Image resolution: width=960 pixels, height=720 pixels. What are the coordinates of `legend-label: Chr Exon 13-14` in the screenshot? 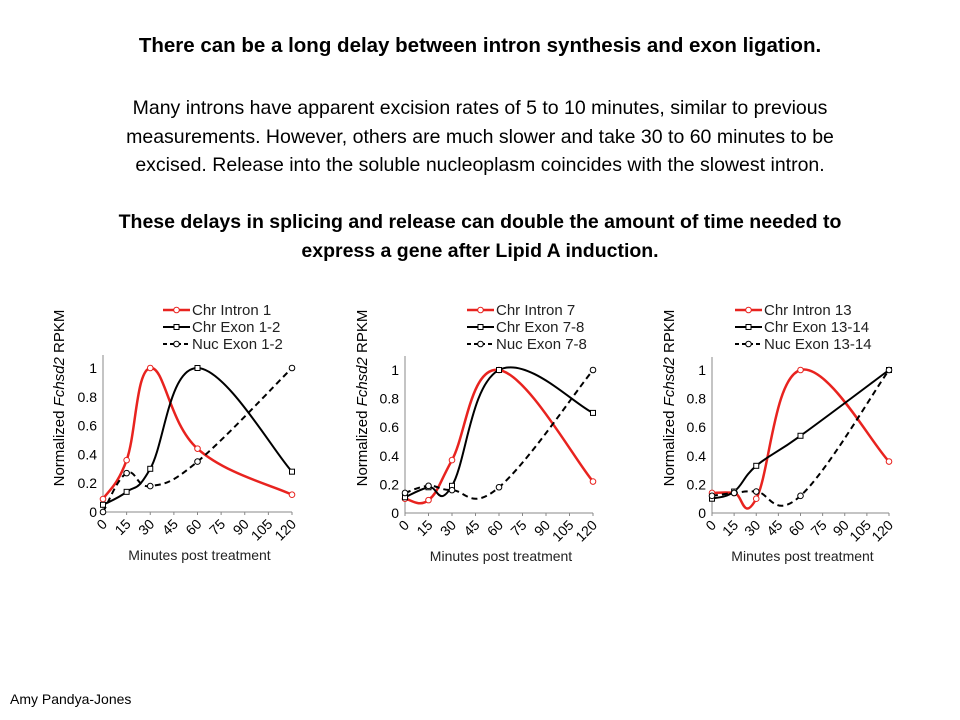 It's located at (816, 327).